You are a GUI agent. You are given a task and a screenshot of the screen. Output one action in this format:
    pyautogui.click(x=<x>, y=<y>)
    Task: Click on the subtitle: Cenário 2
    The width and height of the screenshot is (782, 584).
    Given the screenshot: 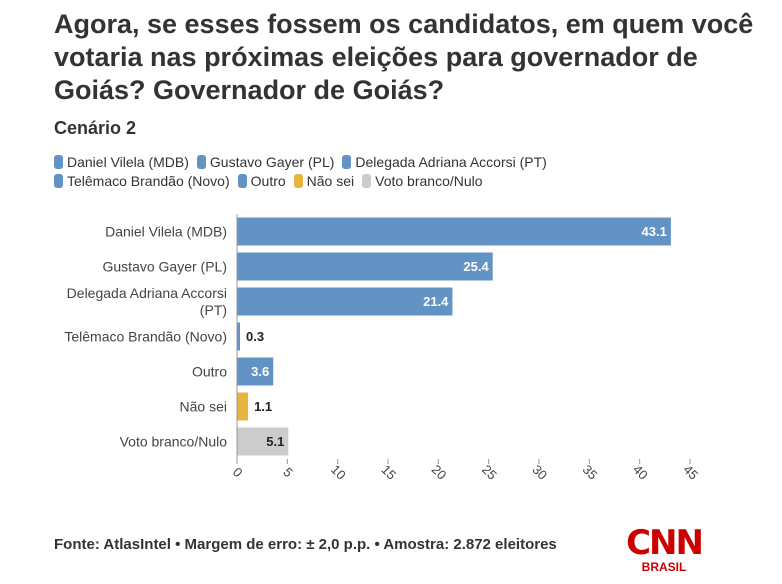 What is the action you would take?
    pyautogui.click(x=95, y=128)
    